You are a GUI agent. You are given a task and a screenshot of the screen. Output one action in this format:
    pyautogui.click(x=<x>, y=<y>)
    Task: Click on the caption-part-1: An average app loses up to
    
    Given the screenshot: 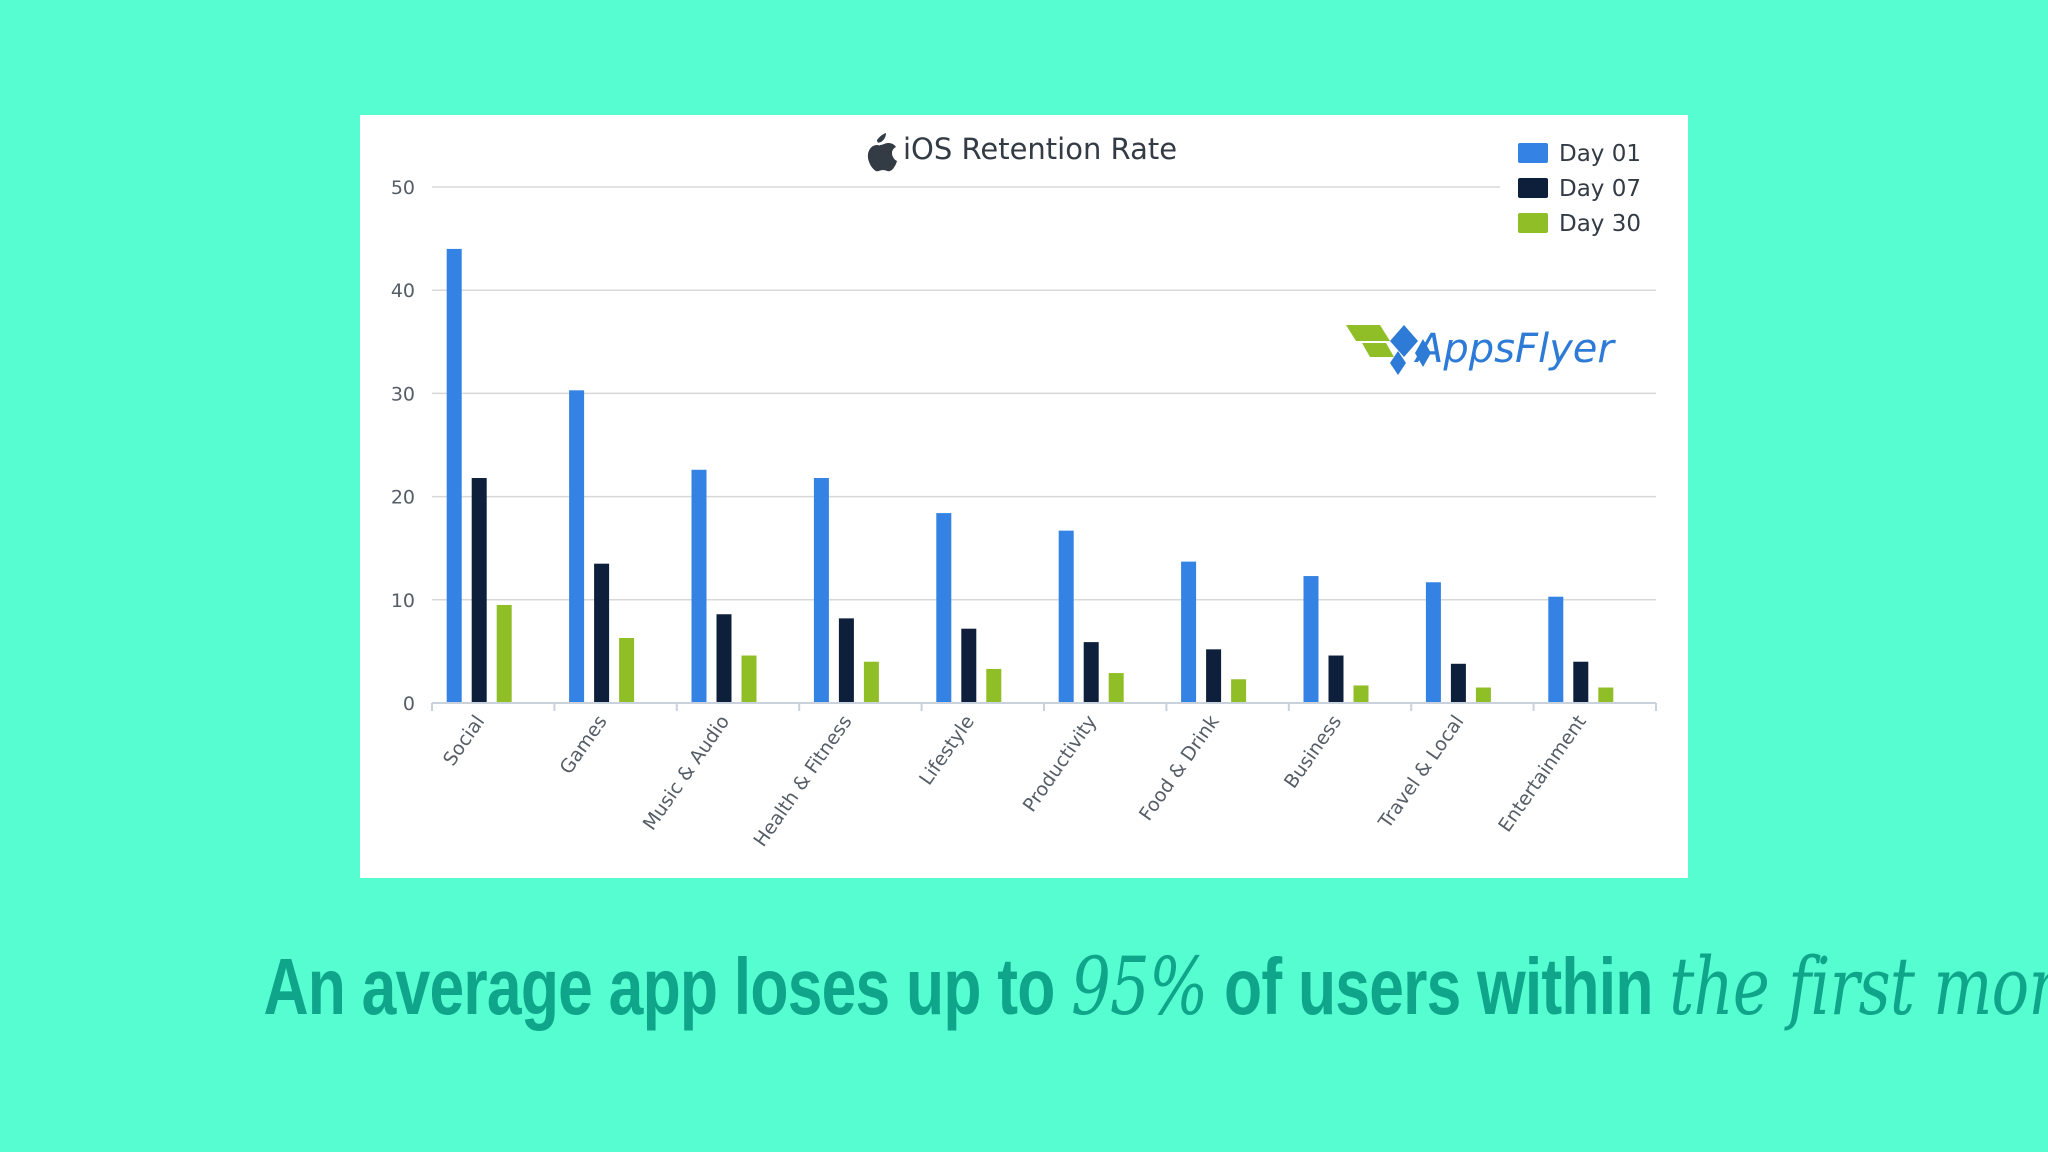 What is the action you would take?
    pyautogui.click(x=667, y=986)
    